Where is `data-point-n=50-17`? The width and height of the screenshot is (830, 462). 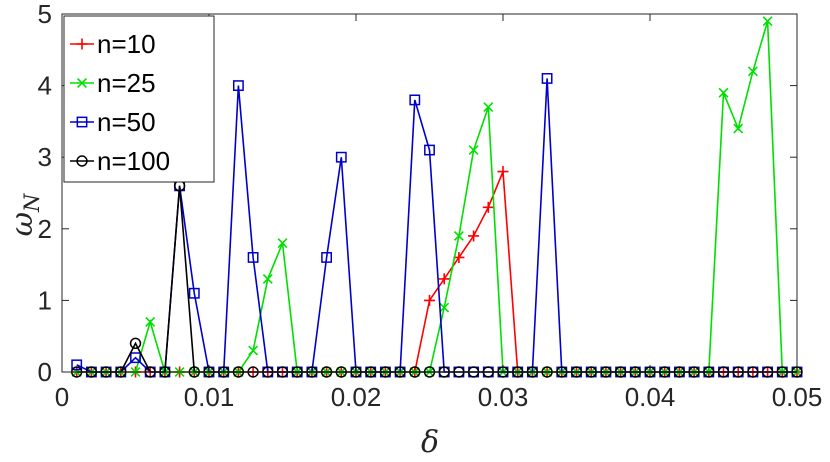
data-point-n=50-17 is located at coordinates (327, 257).